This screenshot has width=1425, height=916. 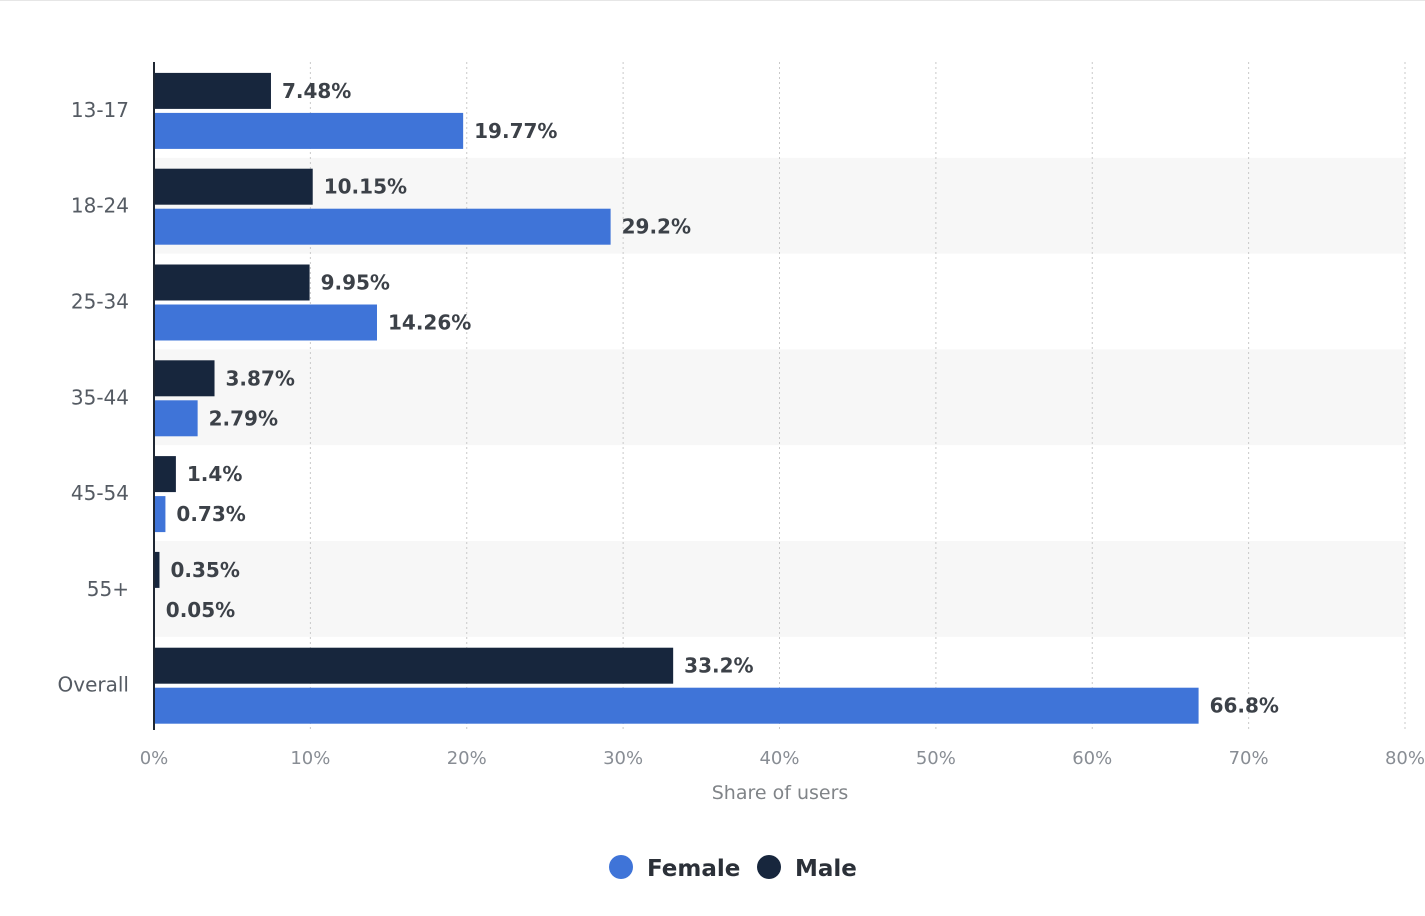 I want to click on x-tick-label: 60%, so click(x=1092, y=758).